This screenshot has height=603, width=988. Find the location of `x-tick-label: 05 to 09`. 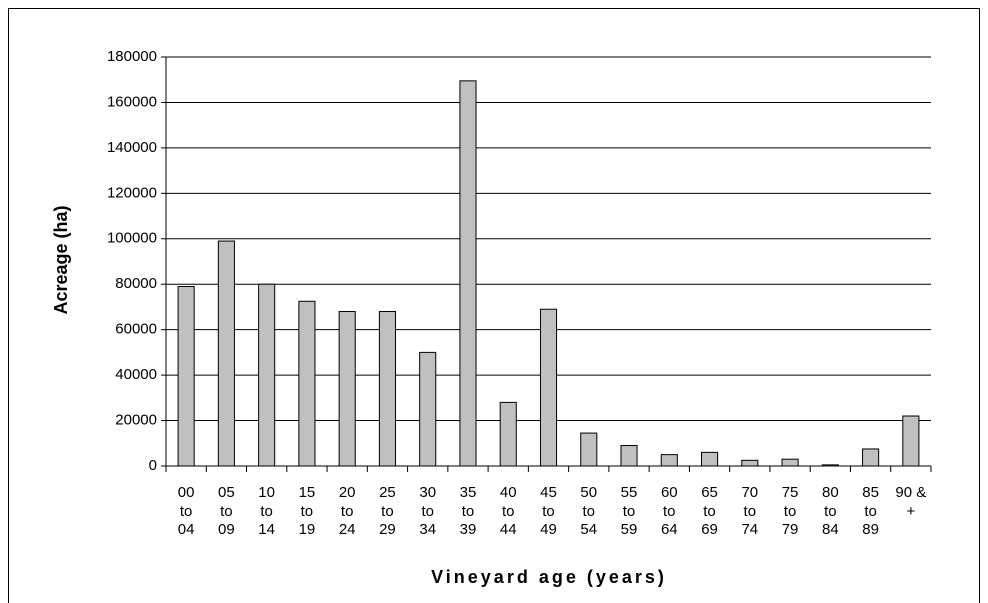

x-tick-label: 05 to 09 is located at coordinates (226, 511).